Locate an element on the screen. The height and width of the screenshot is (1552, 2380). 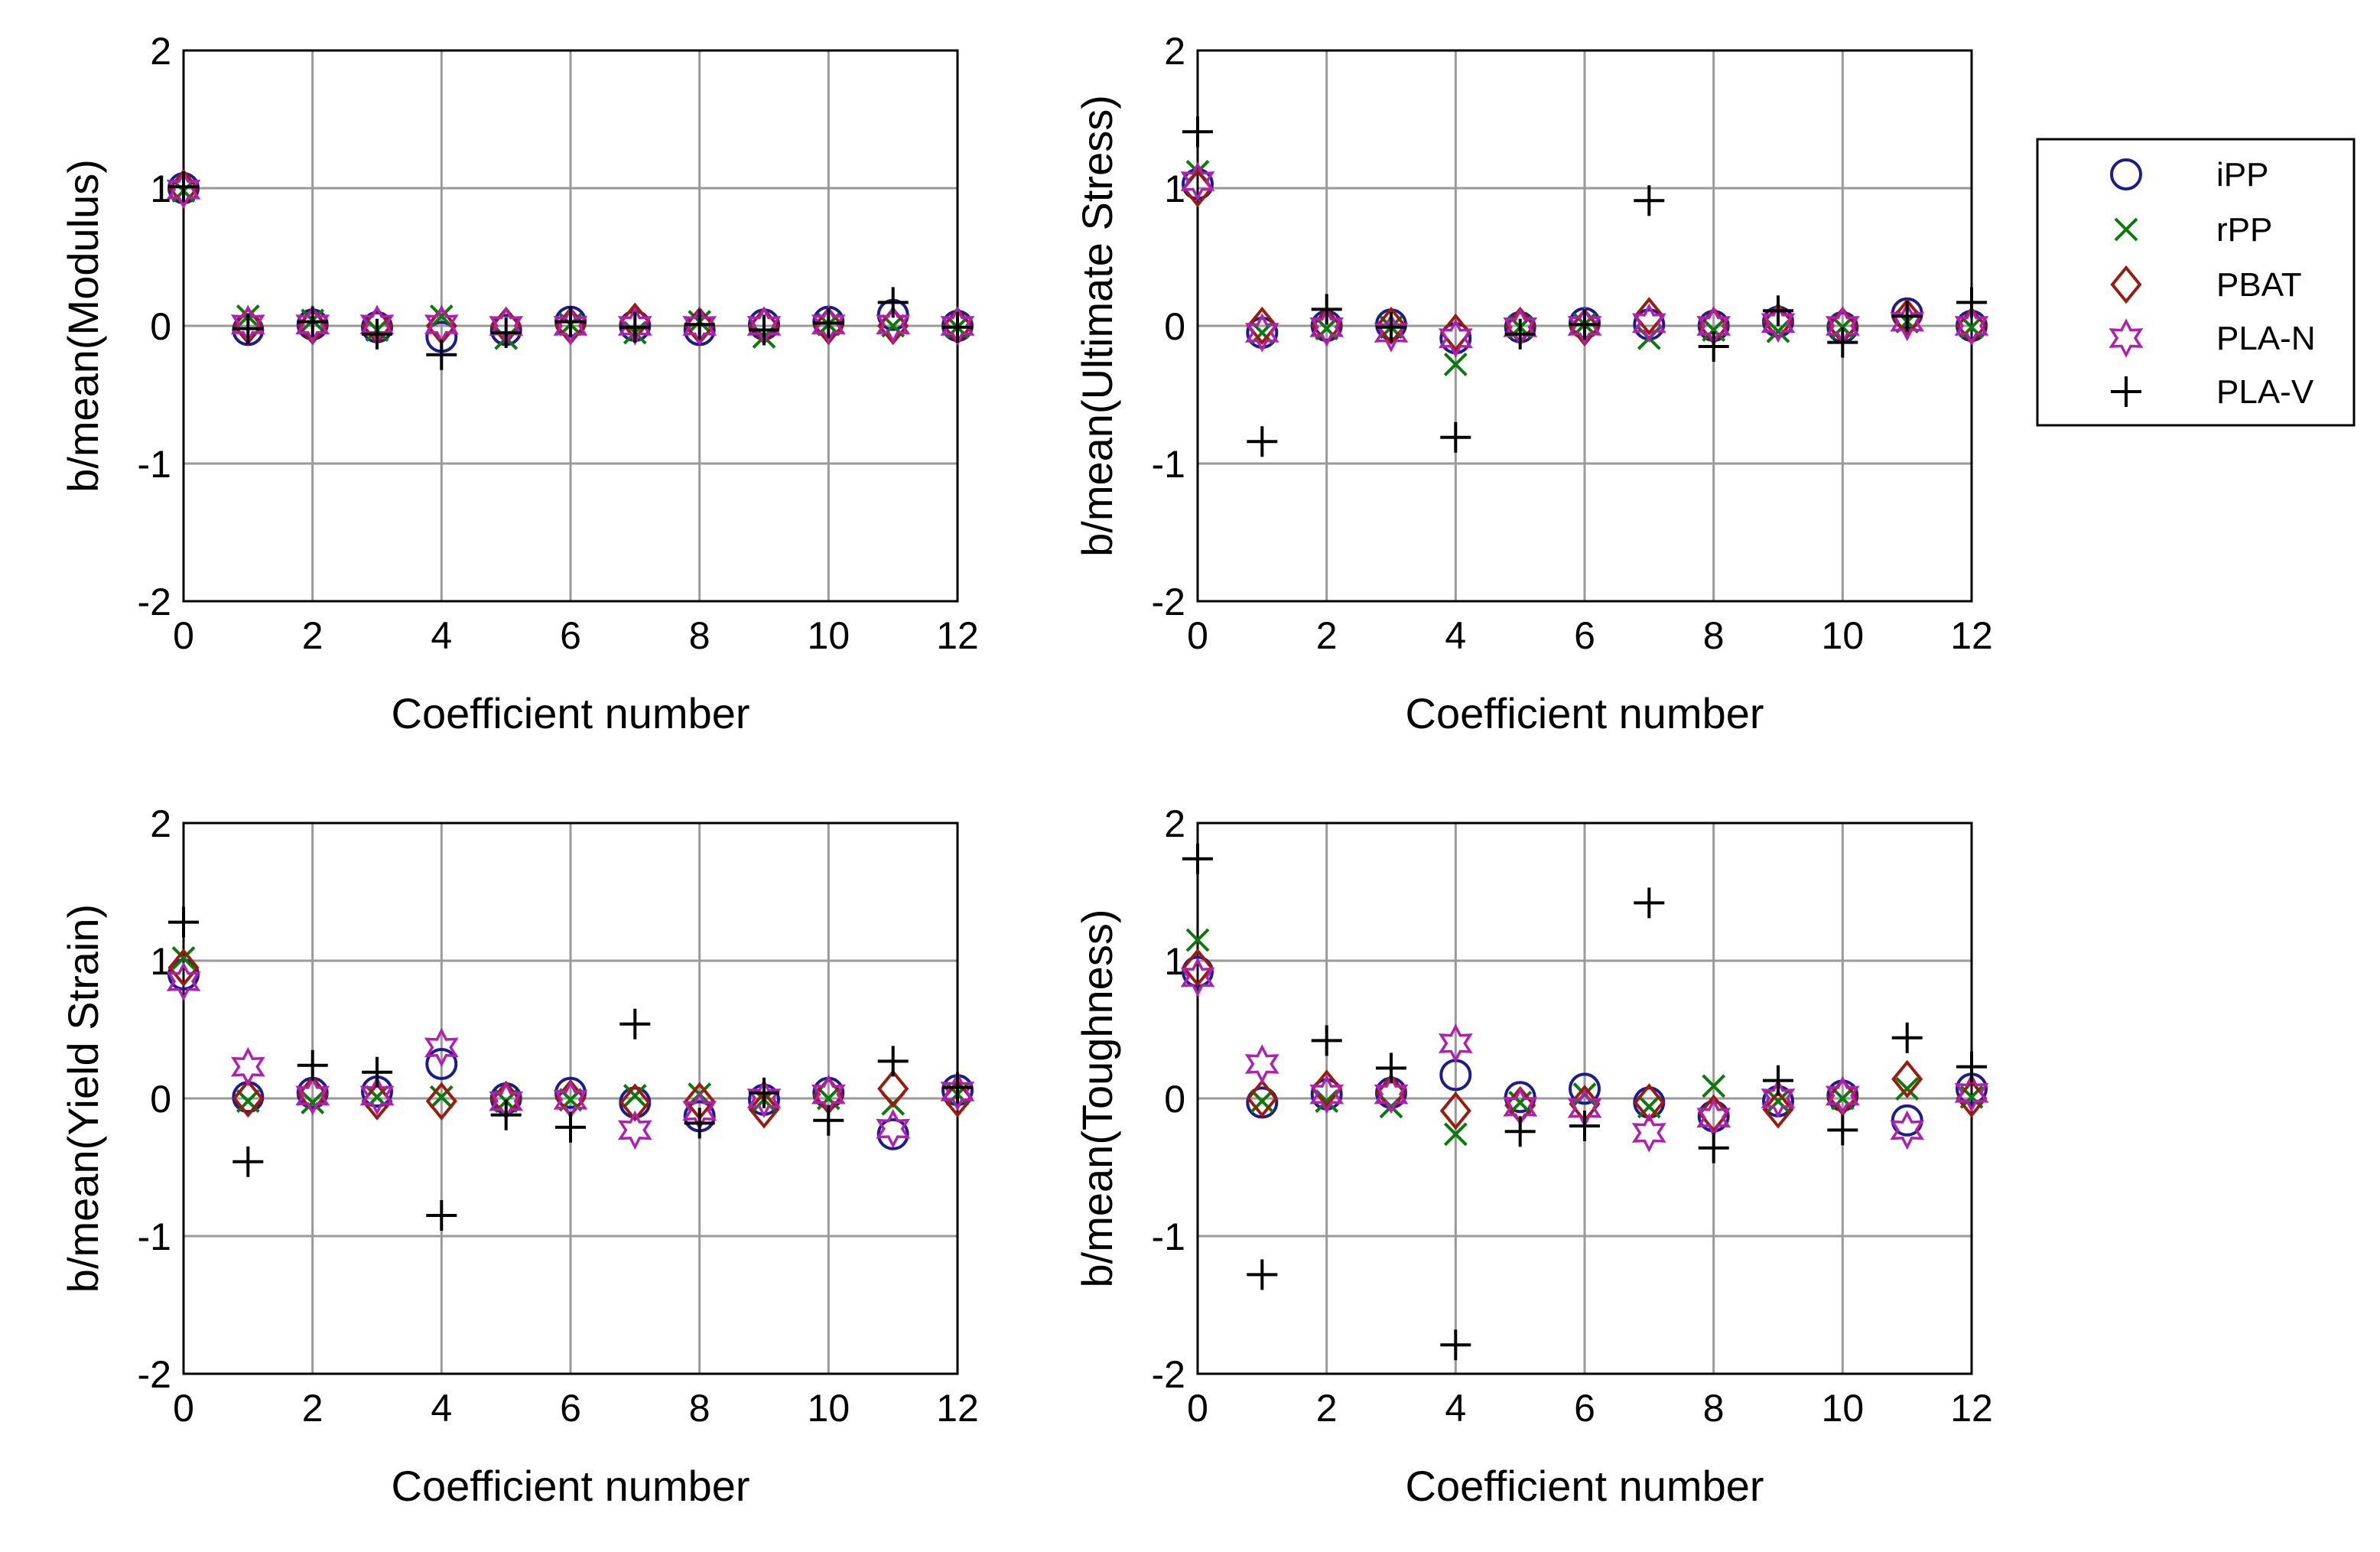
legend: iPP rPP PBAT PLA-N PLA-V is located at coordinates (2196, 282).